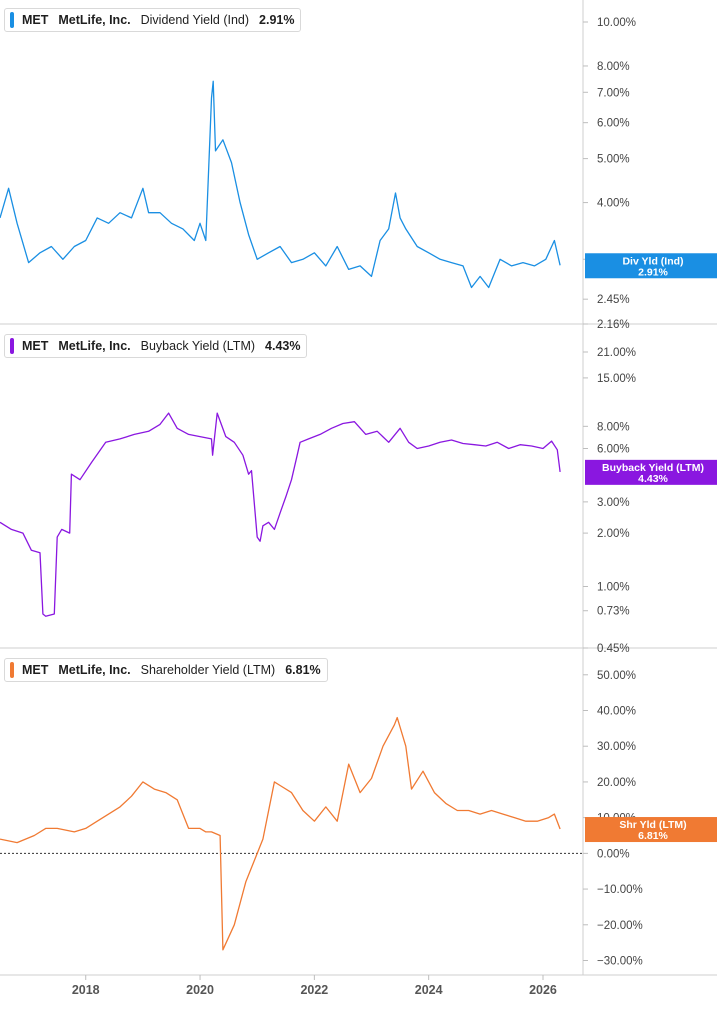  Describe the element at coordinates (613, 325) in the screenshot. I see `y-tick-label: 2.16%` at that location.